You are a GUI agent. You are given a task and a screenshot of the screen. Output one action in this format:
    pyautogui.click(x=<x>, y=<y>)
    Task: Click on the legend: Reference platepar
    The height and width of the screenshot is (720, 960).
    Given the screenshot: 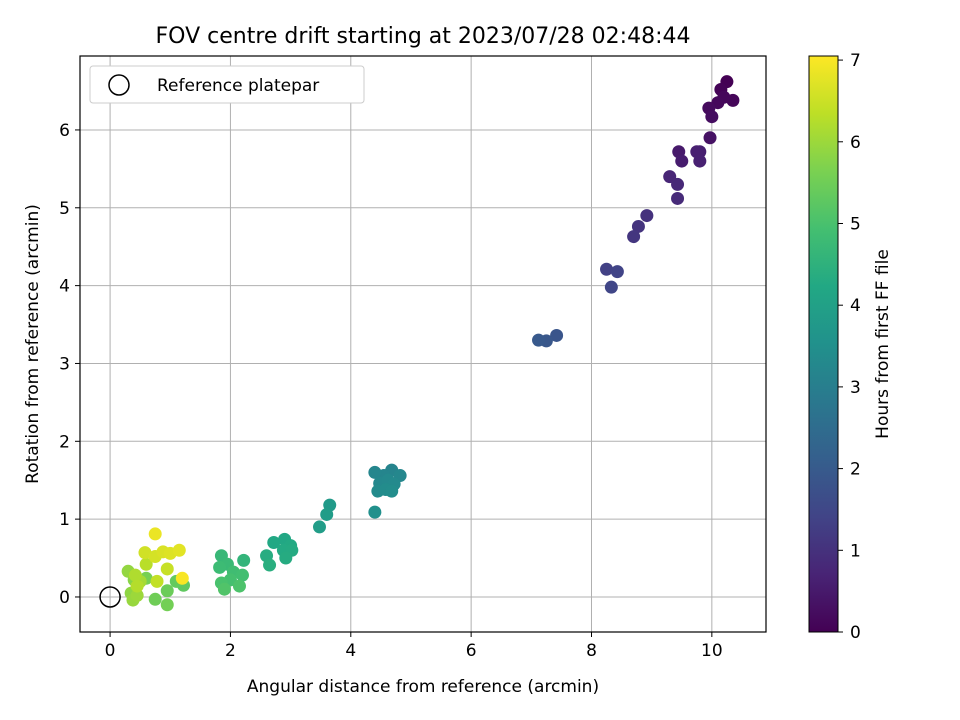 What is the action you would take?
    pyautogui.click(x=227, y=84)
    